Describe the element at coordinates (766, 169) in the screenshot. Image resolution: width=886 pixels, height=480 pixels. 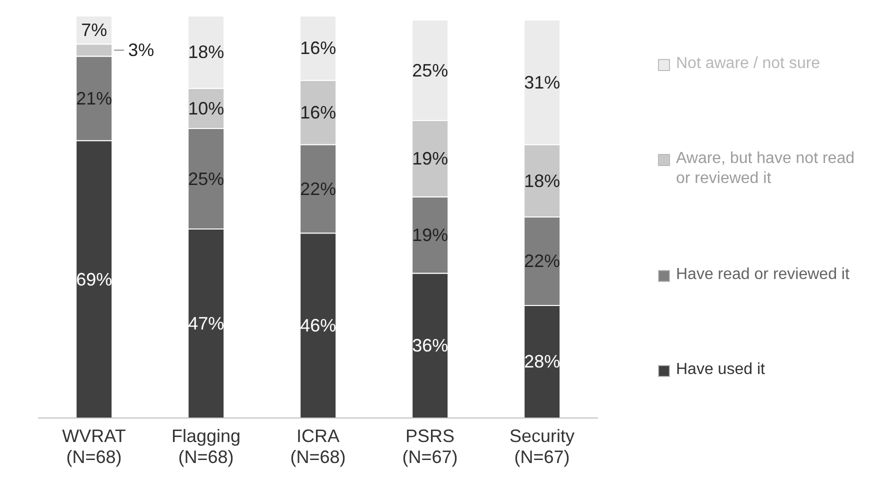
I see `legend-label: Aware, but have not read or reviewed it` at that location.